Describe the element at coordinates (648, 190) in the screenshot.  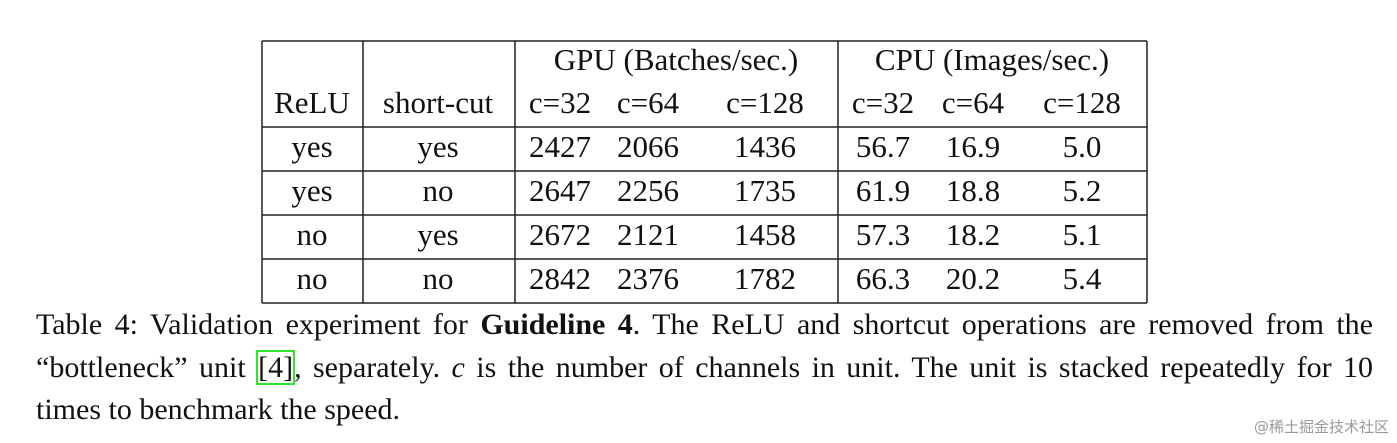
I see `table-cell: 2256` at that location.